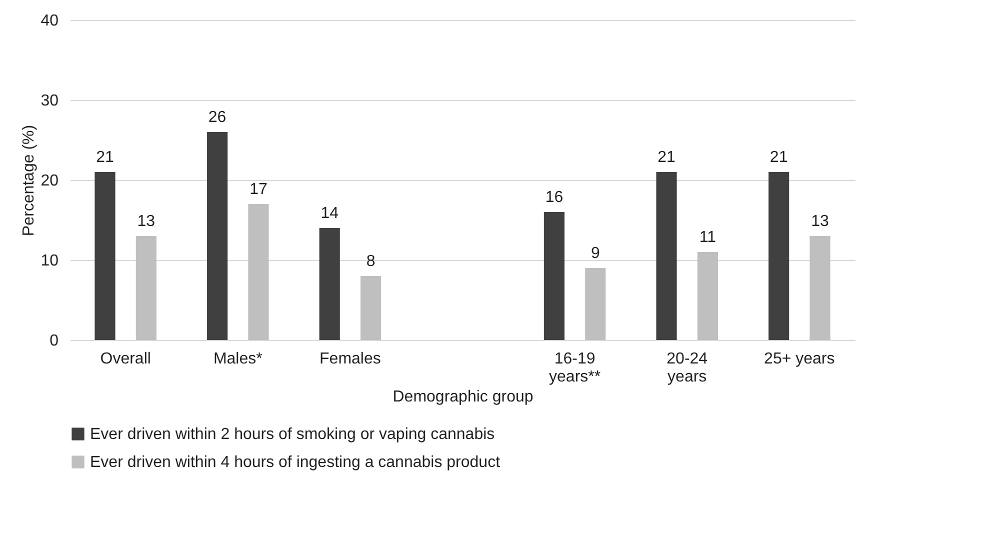  I want to click on data-label: 11, so click(707, 237).